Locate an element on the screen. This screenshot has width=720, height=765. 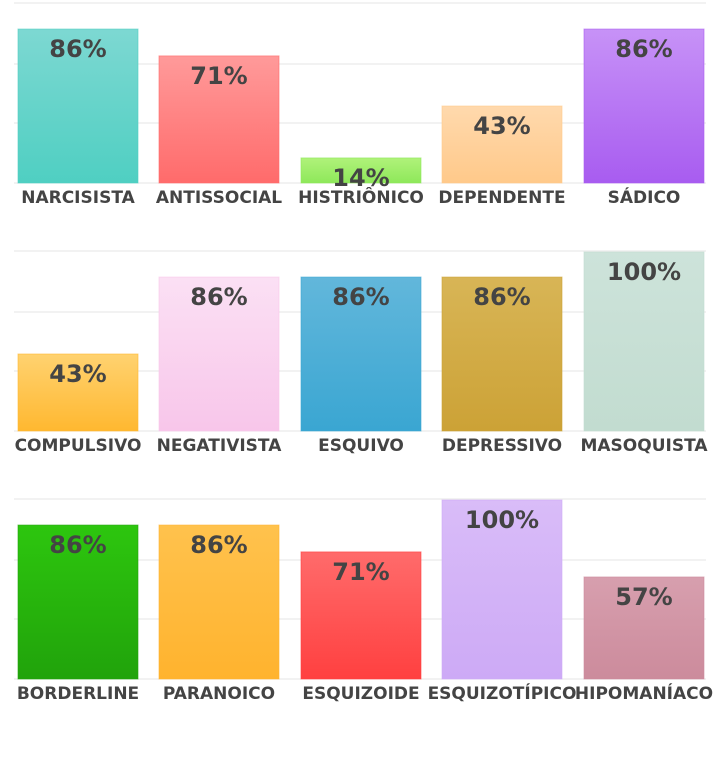
bar-paranoico is located at coordinates (219, 602).